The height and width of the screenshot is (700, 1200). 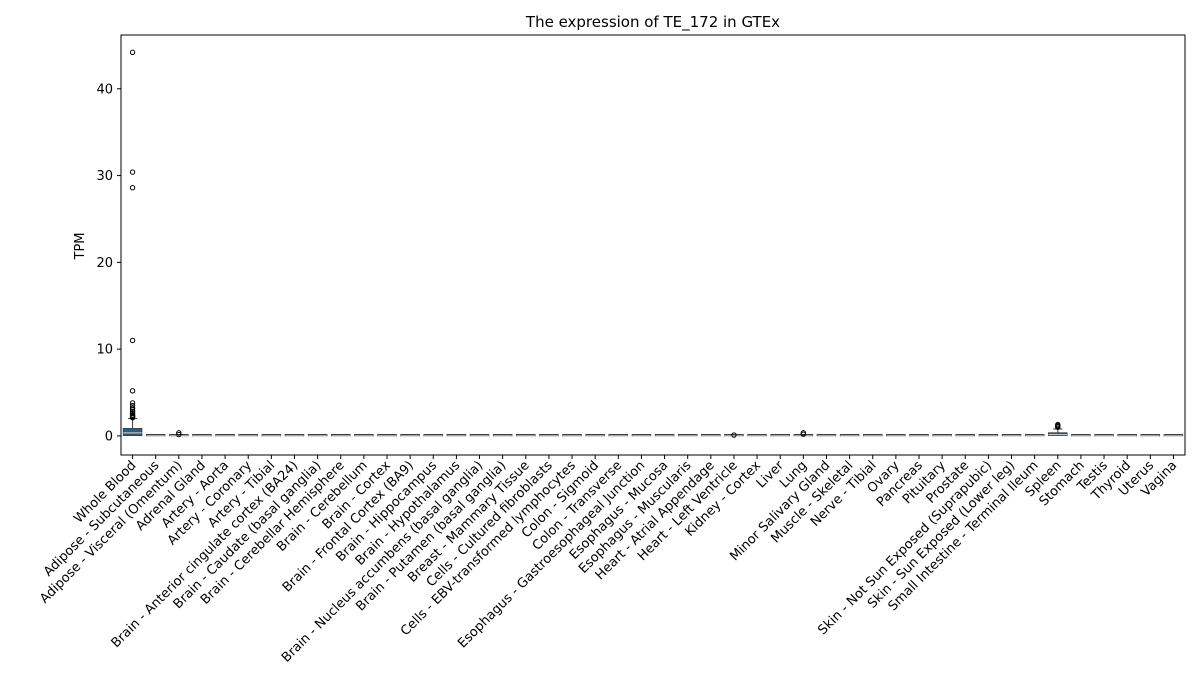 I want to click on y-axis-label: TPM, so click(x=80, y=247).